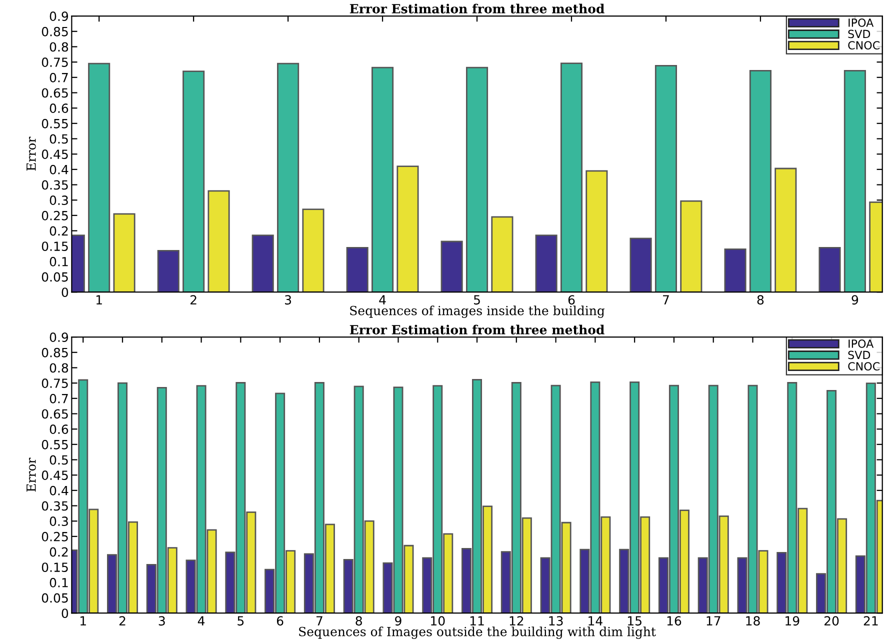 This screenshot has height=642, width=885. I want to click on x-tick-label: 17, so click(713, 621).